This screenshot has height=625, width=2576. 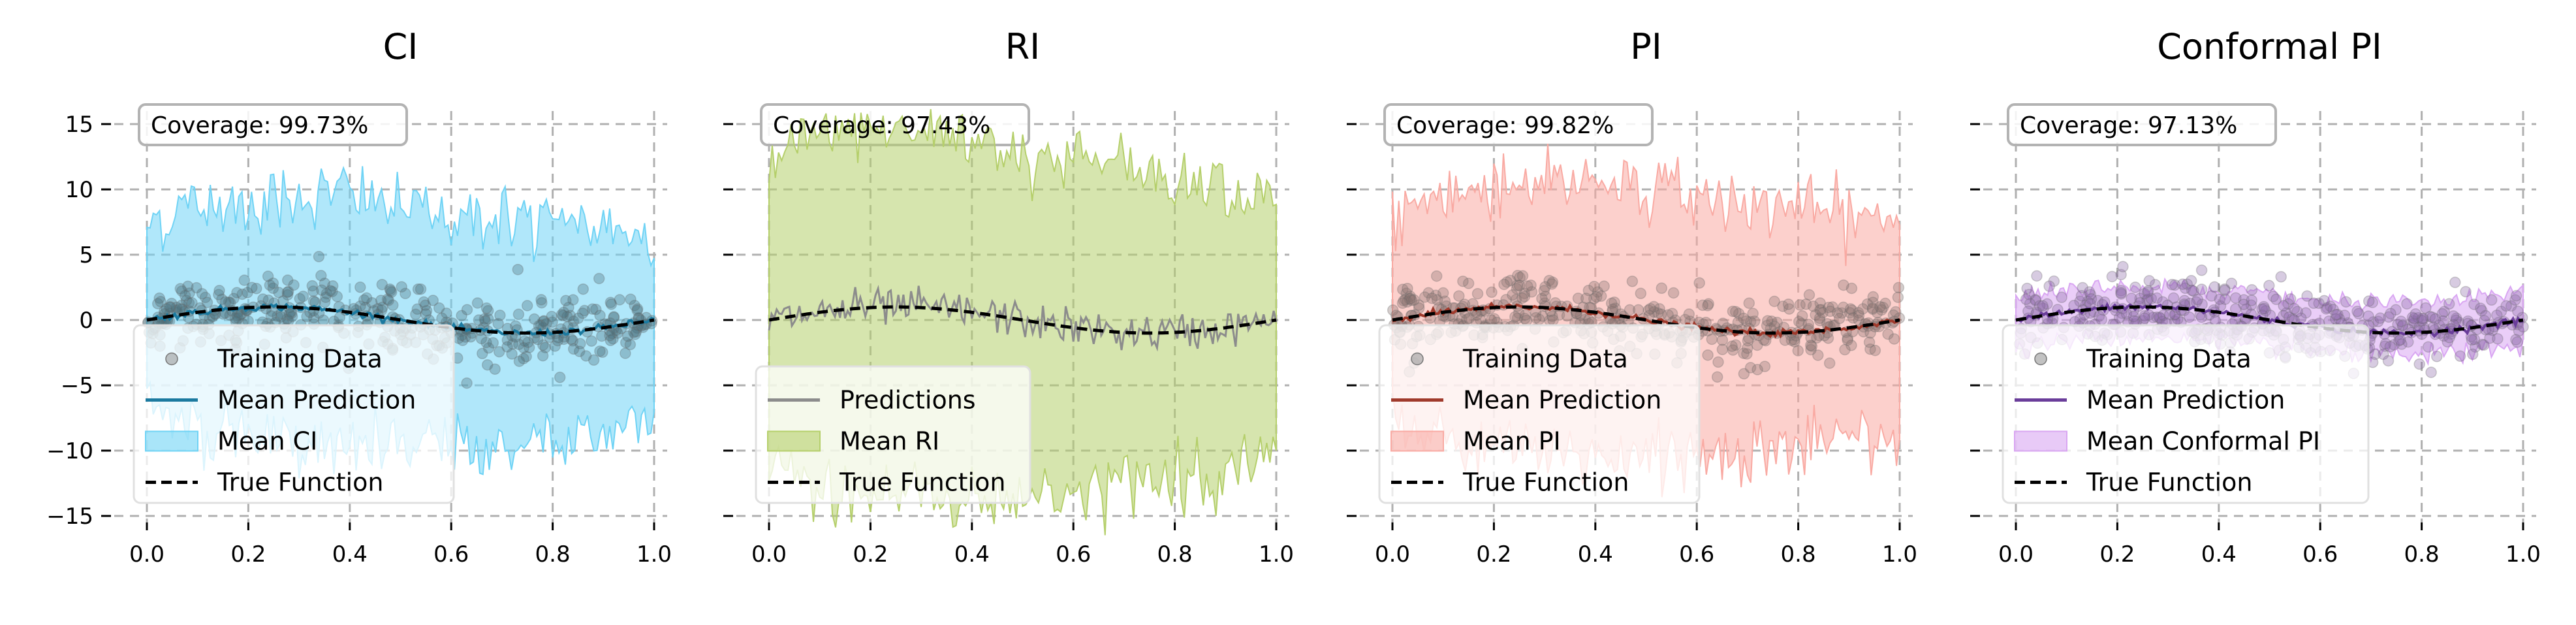 I want to click on predictions-line, so click(x=1023, y=318).